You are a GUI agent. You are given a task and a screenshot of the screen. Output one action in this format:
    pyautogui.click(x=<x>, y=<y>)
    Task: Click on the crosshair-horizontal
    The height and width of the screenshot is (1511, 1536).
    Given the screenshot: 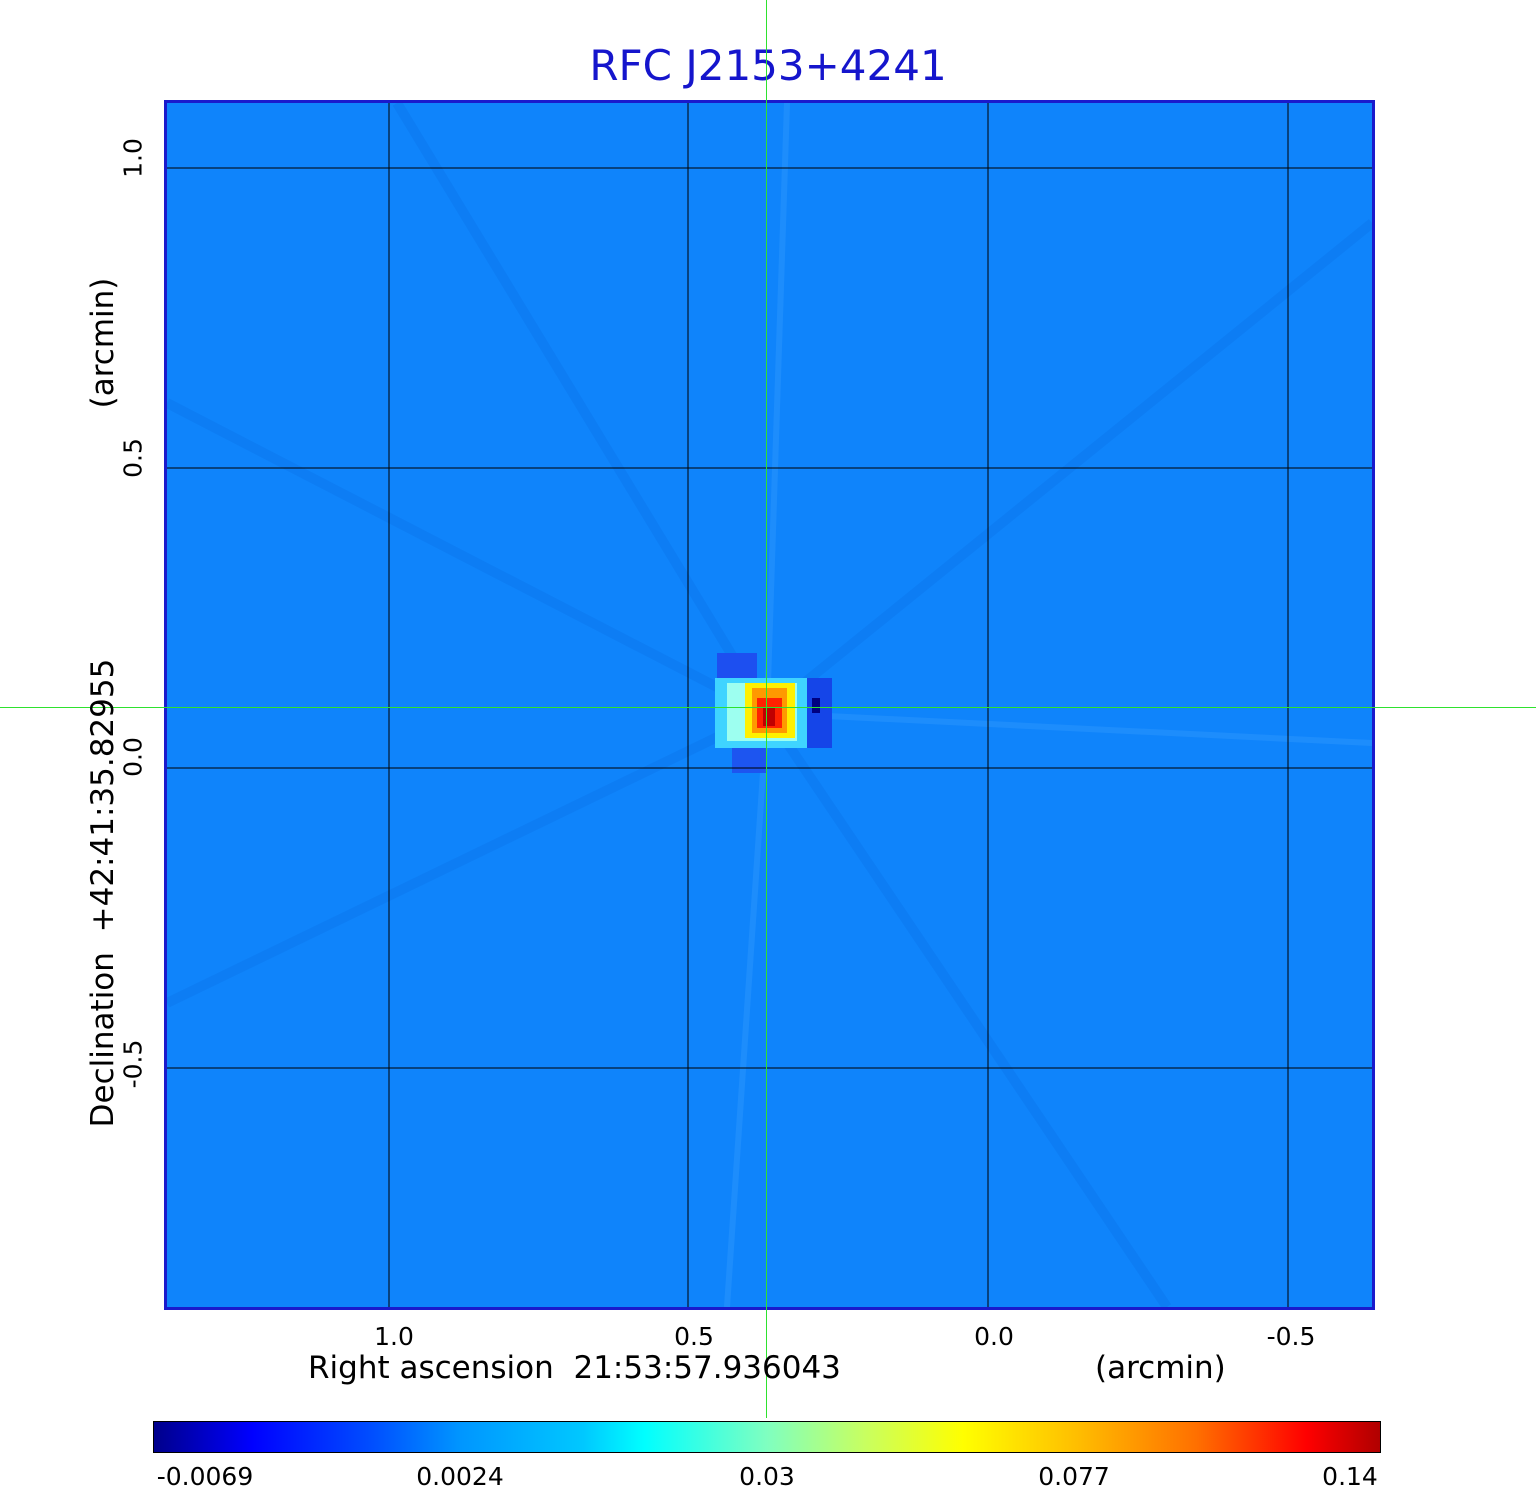 What is the action you would take?
    pyautogui.click(x=768, y=707)
    